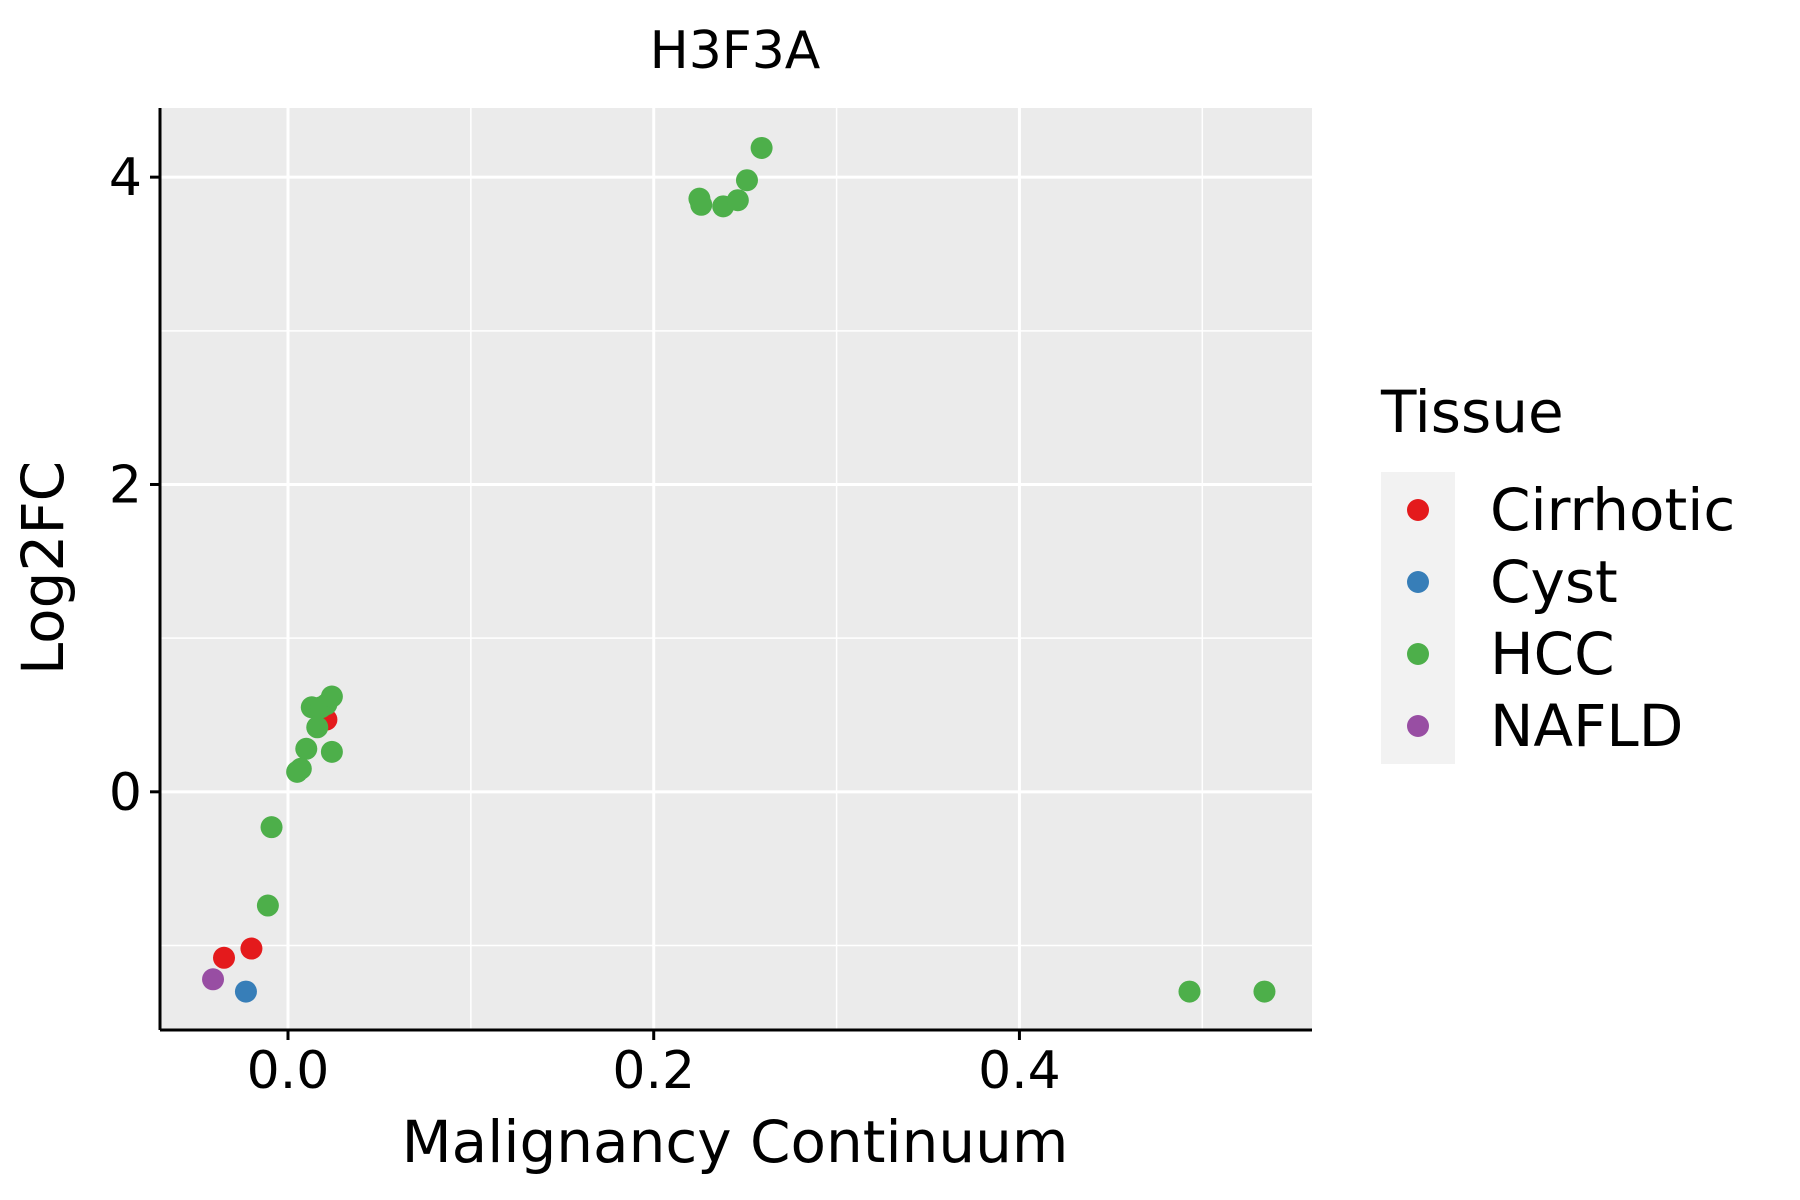 The image size is (1800, 1200). What do you see at coordinates (735, 51) in the screenshot?
I see `chart-title: H3F3A` at bounding box center [735, 51].